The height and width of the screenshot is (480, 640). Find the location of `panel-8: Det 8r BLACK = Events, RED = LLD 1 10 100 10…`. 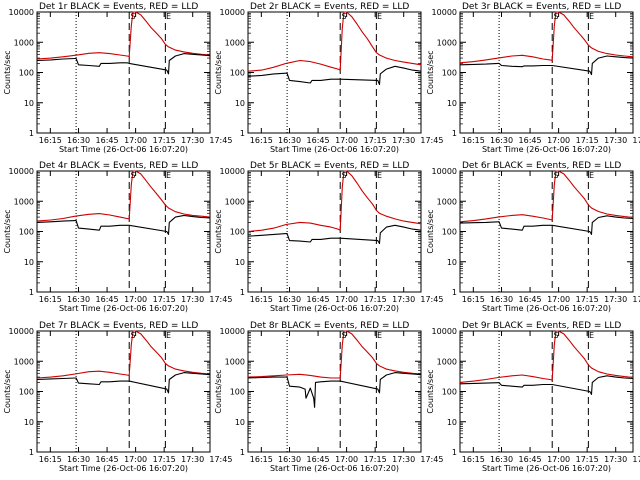

panel-8: Det 8r BLACK = Events, RED = LLD 1 10 100 10… is located at coordinates (328, 397).